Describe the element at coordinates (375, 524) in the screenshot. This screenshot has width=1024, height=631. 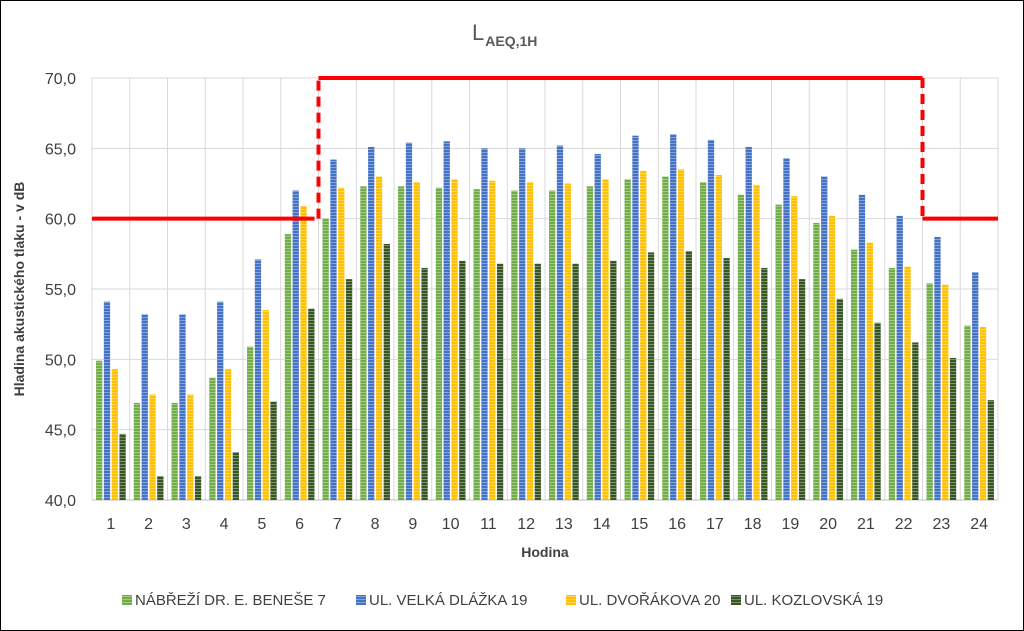
I see `x-tick-label: 8` at that location.